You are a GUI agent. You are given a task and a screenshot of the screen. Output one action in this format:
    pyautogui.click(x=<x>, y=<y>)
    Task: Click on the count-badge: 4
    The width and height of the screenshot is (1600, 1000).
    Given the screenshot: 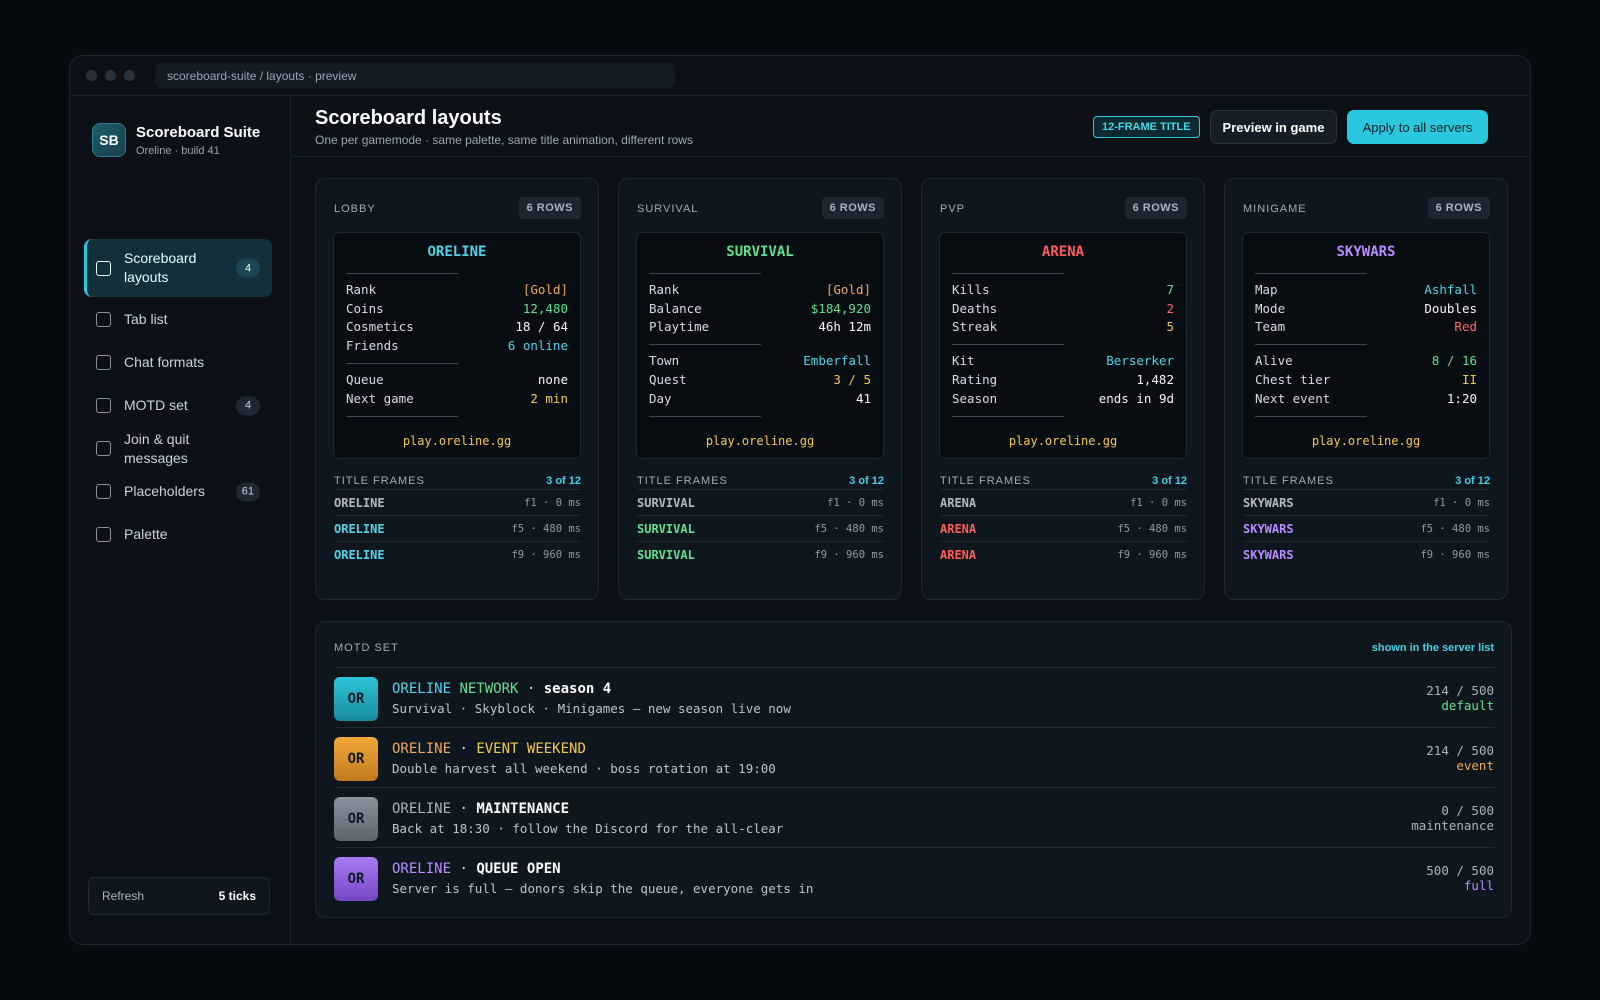 What is the action you would take?
    pyautogui.click(x=248, y=405)
    